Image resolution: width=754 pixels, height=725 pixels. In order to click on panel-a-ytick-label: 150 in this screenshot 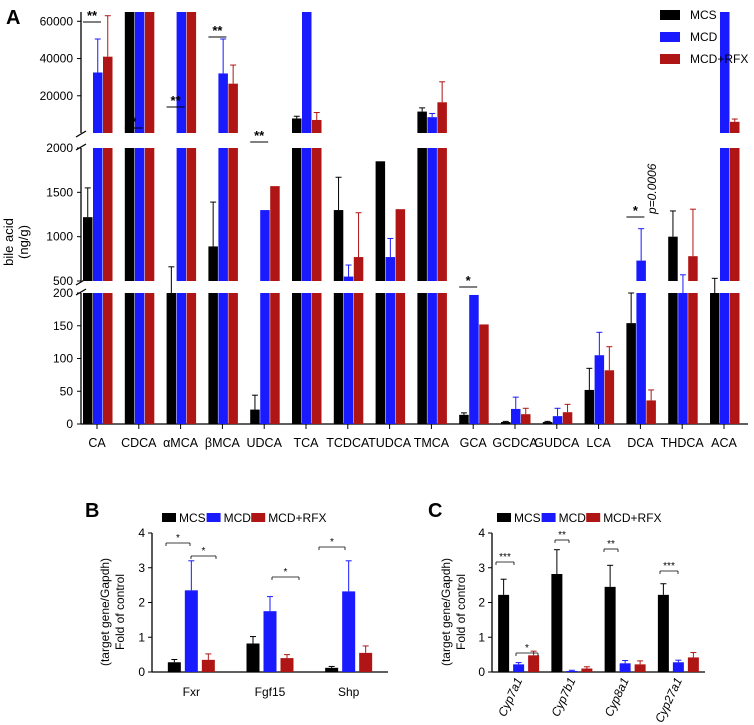, I will do `click(63, 326)`.